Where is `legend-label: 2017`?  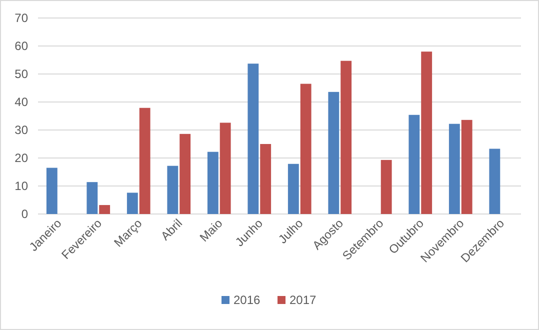 legend-label: 2017 is located at coordinates (303, 300).